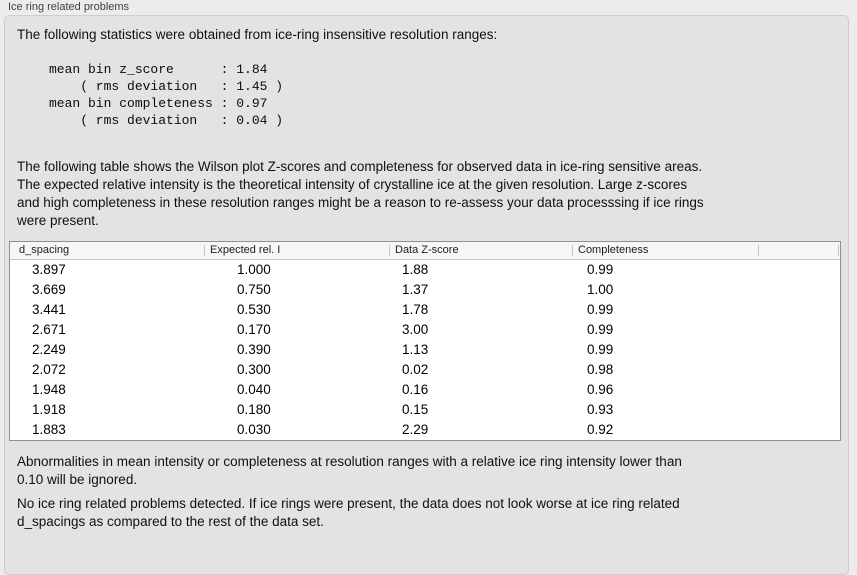  What do you see at coordinates (254, 429) in the screenshot?
I see `table-cell: 0.030` at bounding box center [254, 429].